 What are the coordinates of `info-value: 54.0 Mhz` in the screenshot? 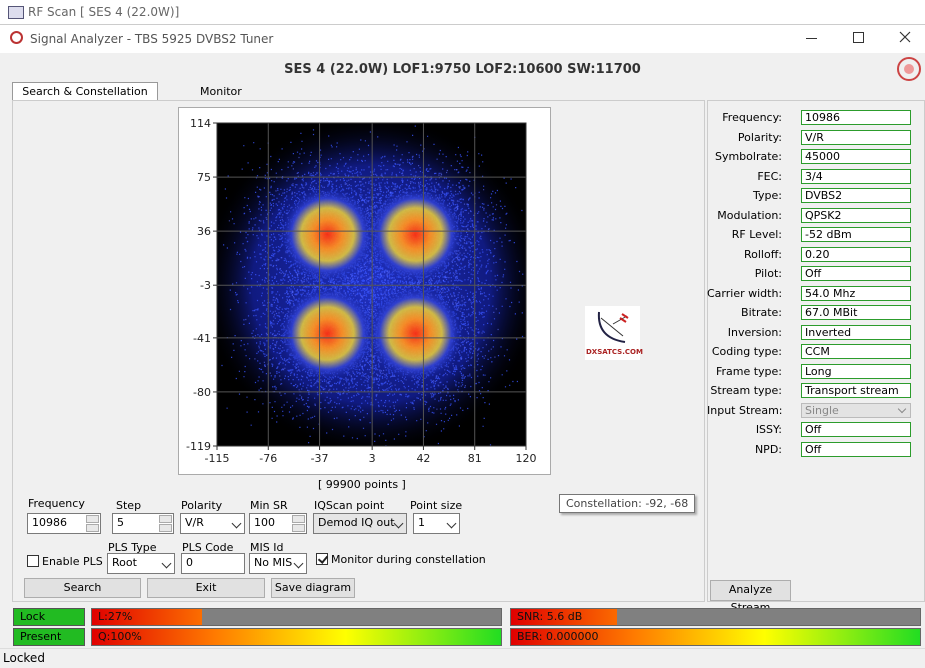 It's located at (856, 293).